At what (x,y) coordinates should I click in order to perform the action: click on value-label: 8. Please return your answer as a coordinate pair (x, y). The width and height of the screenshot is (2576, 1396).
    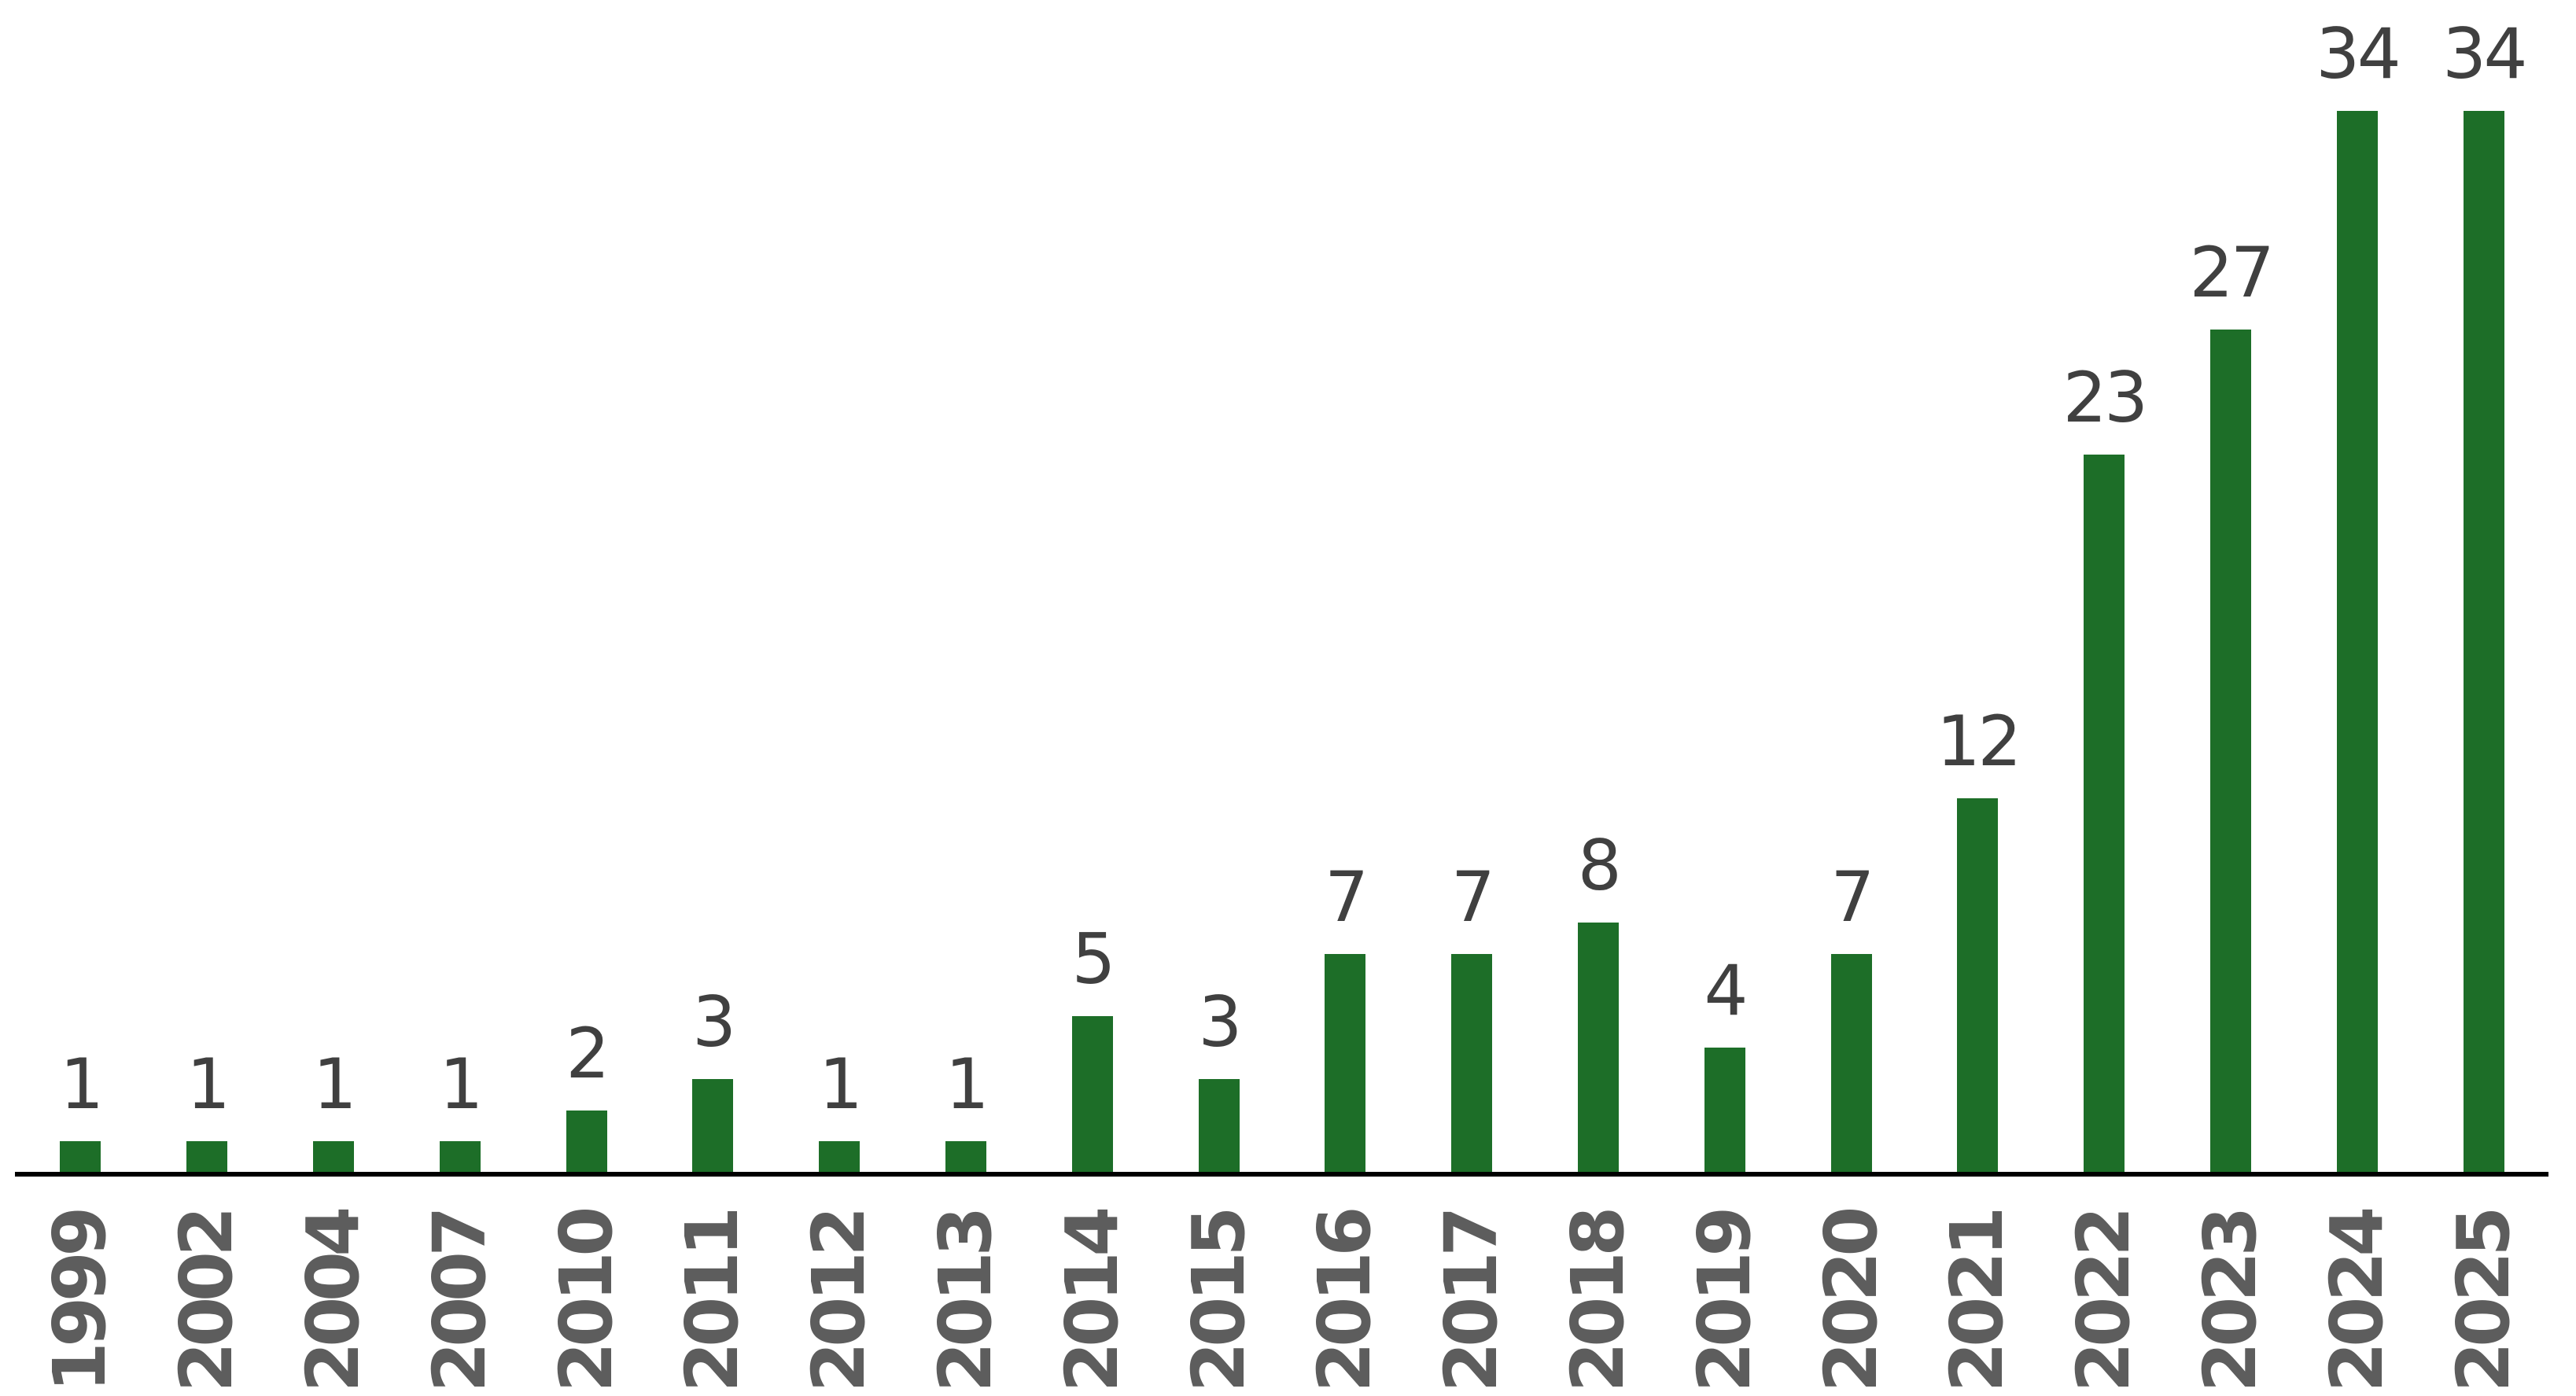
    Looking at the image, I should click on (1599, 866).